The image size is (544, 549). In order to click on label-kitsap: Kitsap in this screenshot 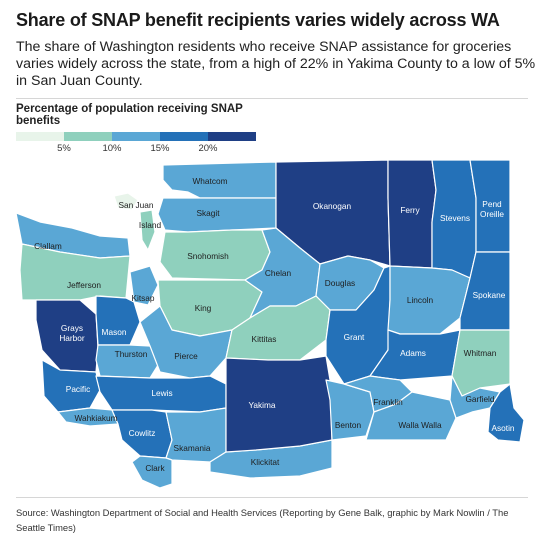, I will do `click(142, 298)`.